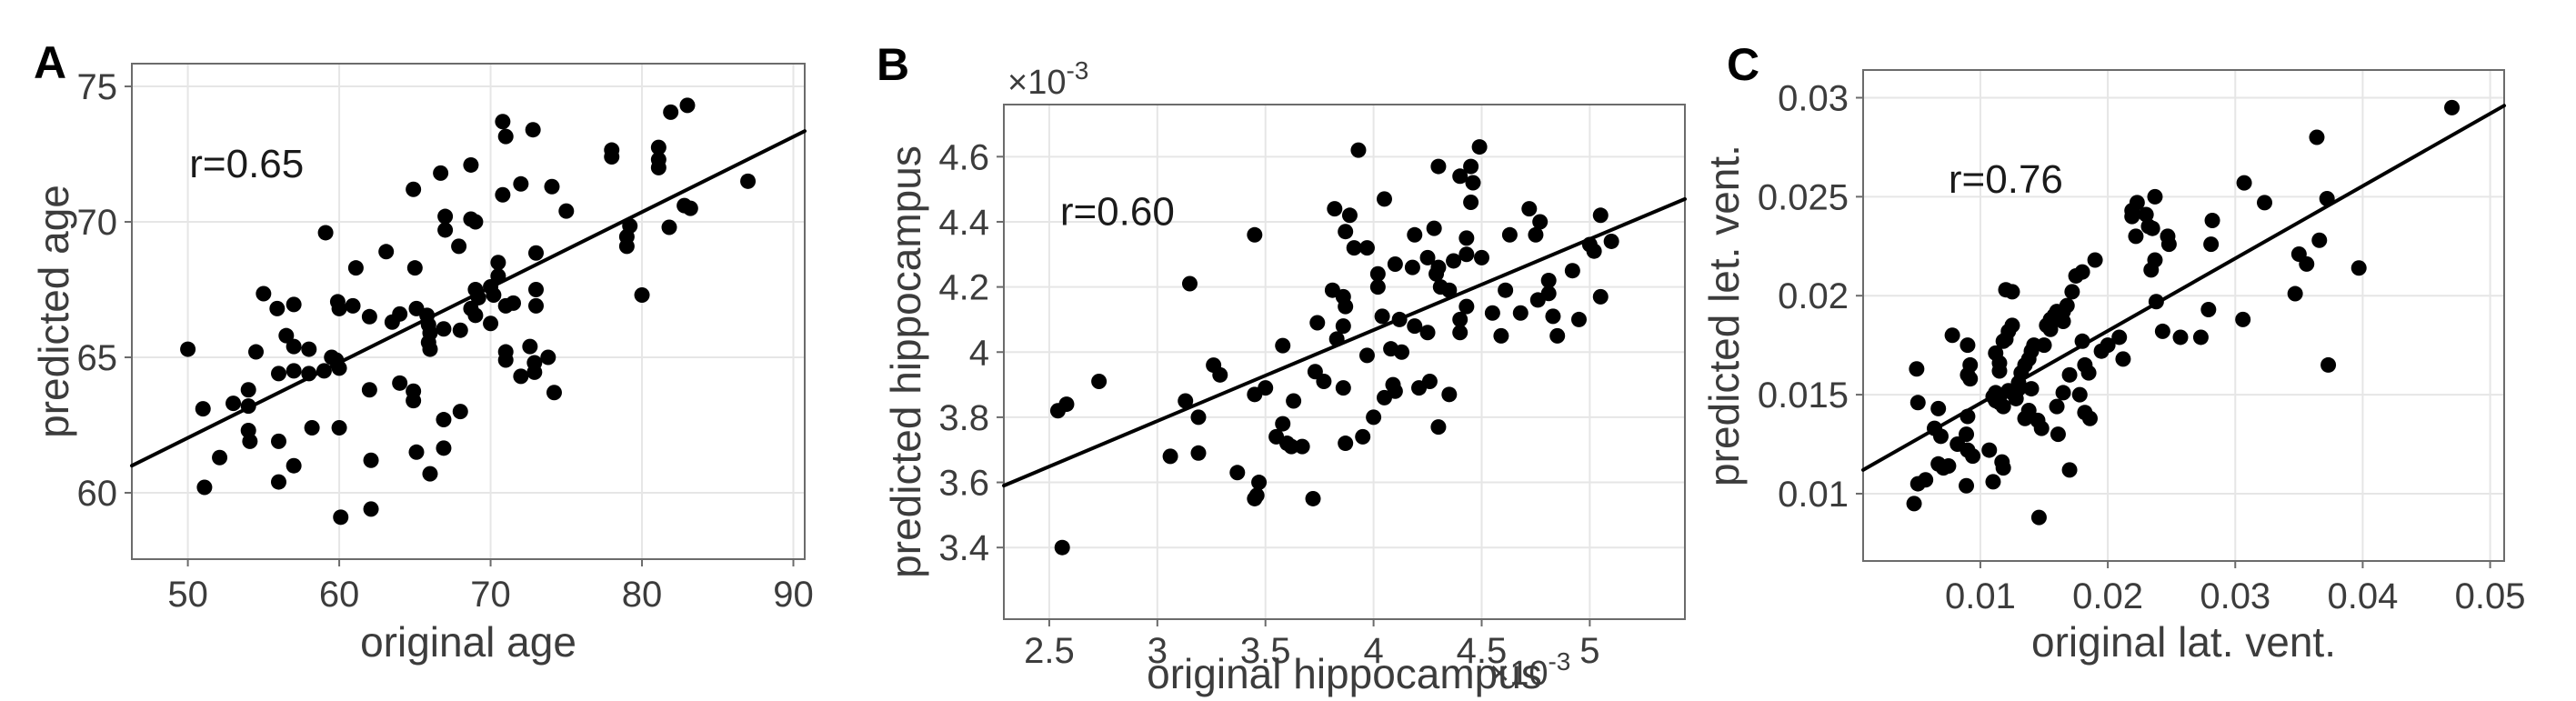 The width and height of the screenshot is (2576, 701). Describe the element at coordinates (905, 361) in the screenshot. I see `y-axis-label: predicted hippocampus` at that location.